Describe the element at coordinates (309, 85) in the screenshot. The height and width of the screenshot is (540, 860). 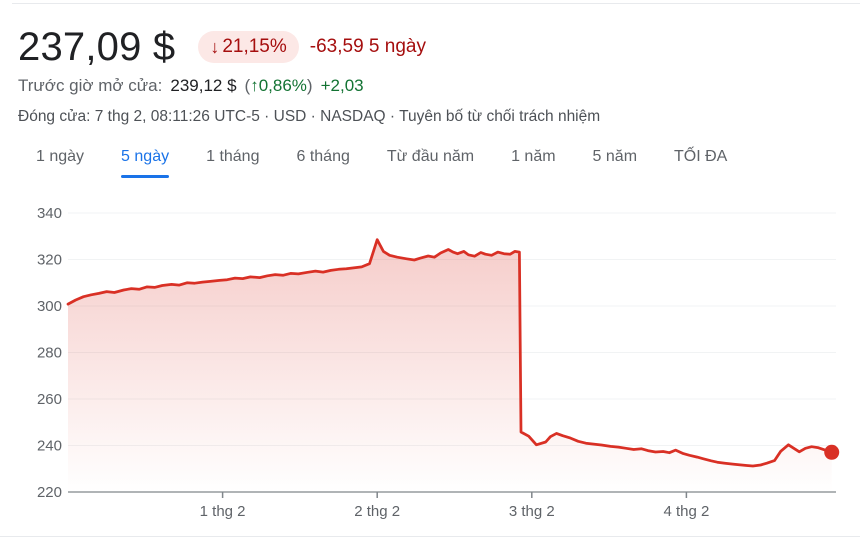
I see `premarket-paren-close: )` at that location.